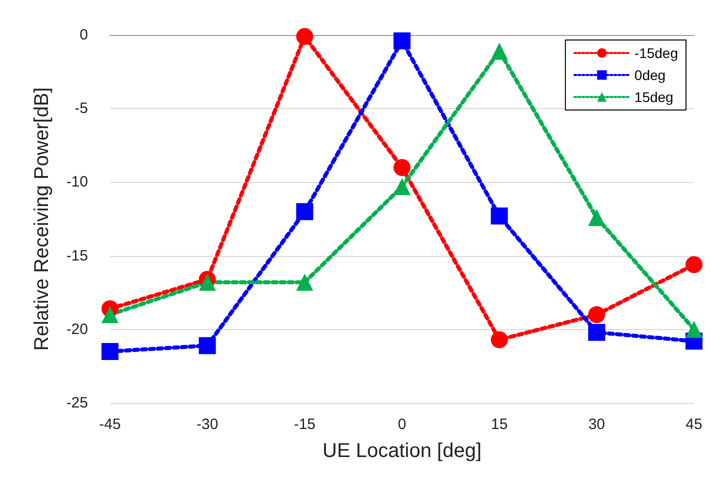 The width and height of the screenshot is (711, 483). Describe the element at coordinates (84, 35) in the screenshot. I see `y-tick-label: 0` at that location.